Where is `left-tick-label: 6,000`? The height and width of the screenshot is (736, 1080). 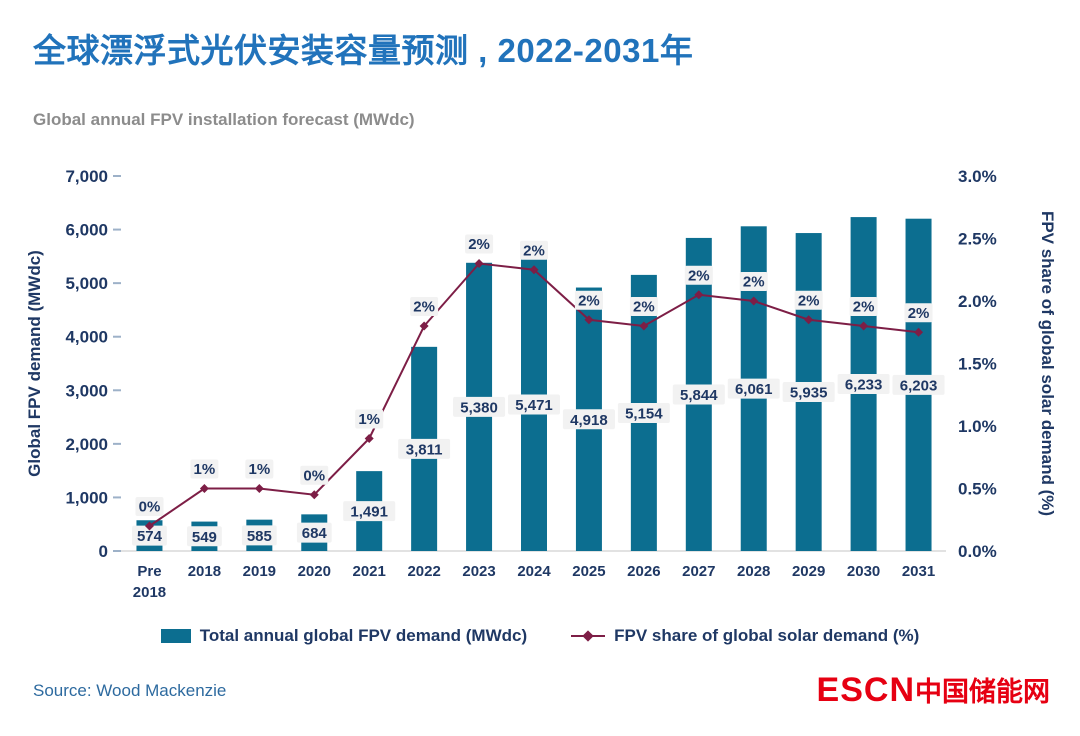 left-tick-label: 6,000 is located at coordinates (86, 230).